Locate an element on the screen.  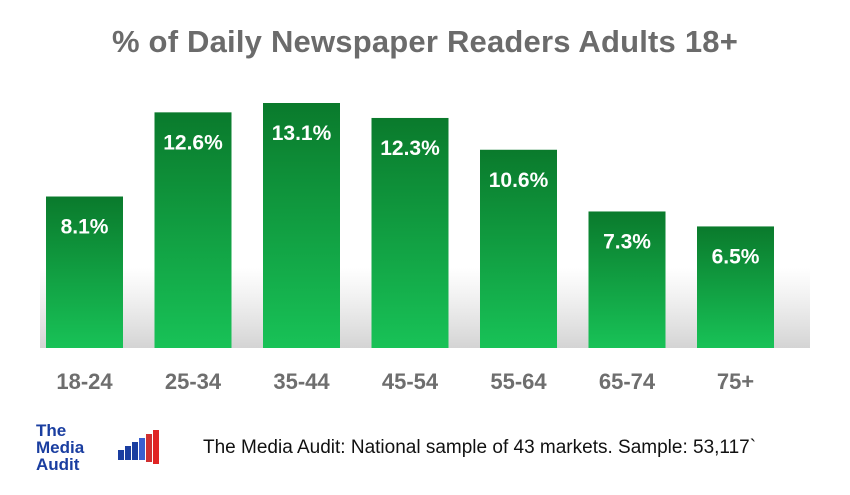
x-tick-label-35-44: 35-44 is located at coordinates (301, 381).